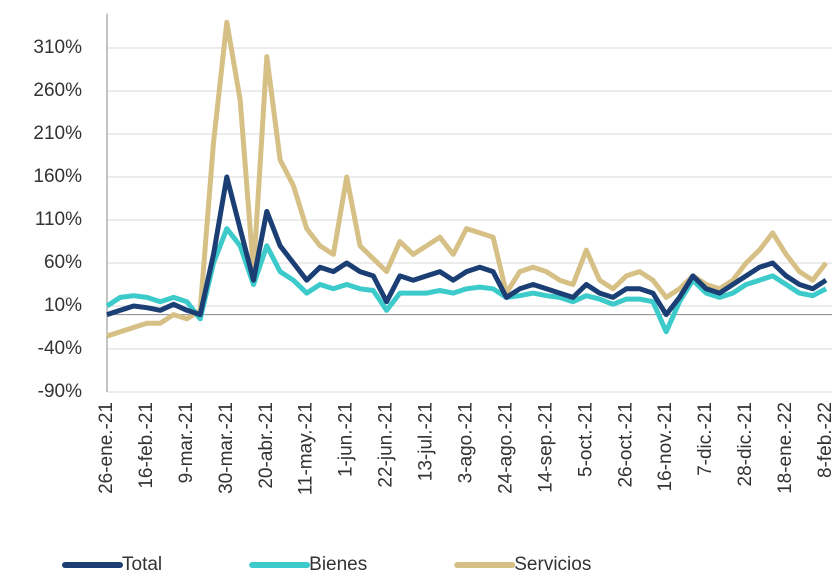 This screenshot has height=582, width=840. What do you see at coordinates (552, 564) in the screenshot?
I see `legend-label: Servicios` at bounding box center [552, 564].